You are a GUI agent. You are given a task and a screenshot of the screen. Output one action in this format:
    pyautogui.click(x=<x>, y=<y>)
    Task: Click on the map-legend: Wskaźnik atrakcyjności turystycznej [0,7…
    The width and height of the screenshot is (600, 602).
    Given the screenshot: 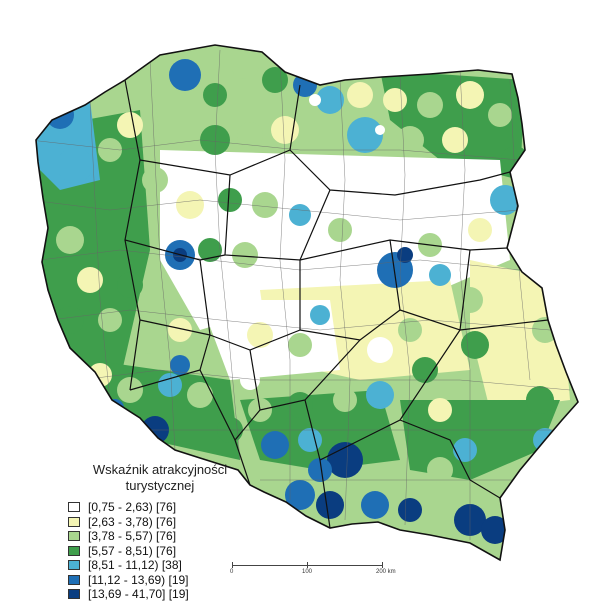 What is the action you would take?
    pyautogui.click(x=160, y=532)
    